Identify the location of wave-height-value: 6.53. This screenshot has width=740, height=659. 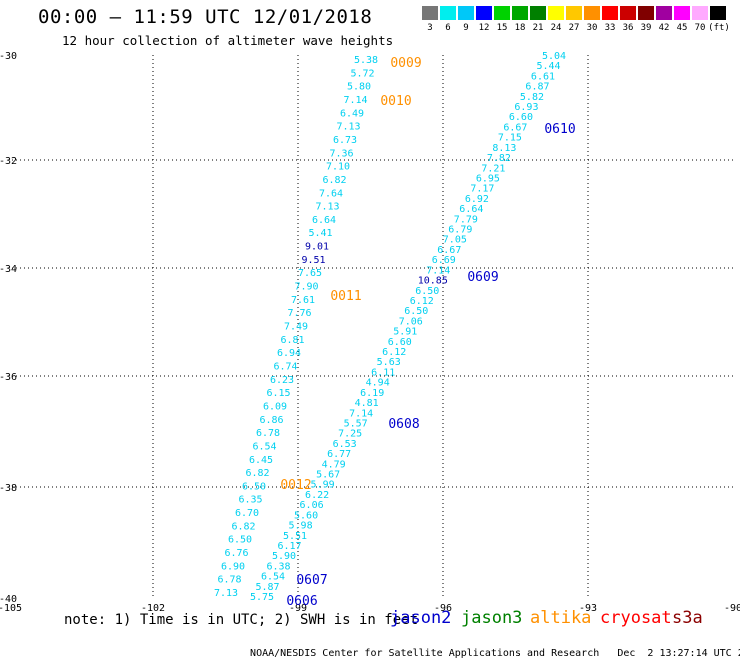
(345, 444).